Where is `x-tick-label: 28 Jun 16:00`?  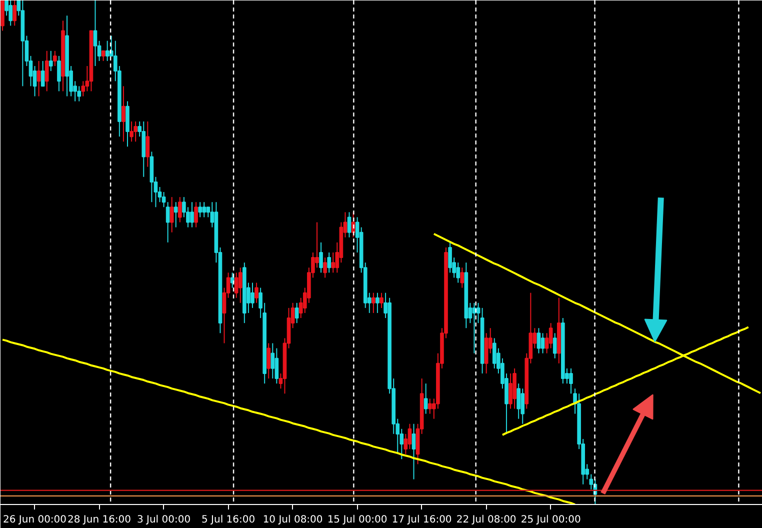
x-tick-label: 28 Jun 16:00 is located at coordinates (100, 520).